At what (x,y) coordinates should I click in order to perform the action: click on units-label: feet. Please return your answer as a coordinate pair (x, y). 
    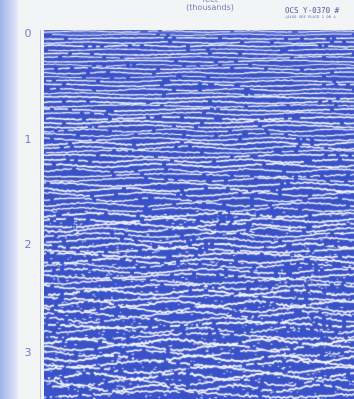
    Looking at the image, I should click on (210, 2).